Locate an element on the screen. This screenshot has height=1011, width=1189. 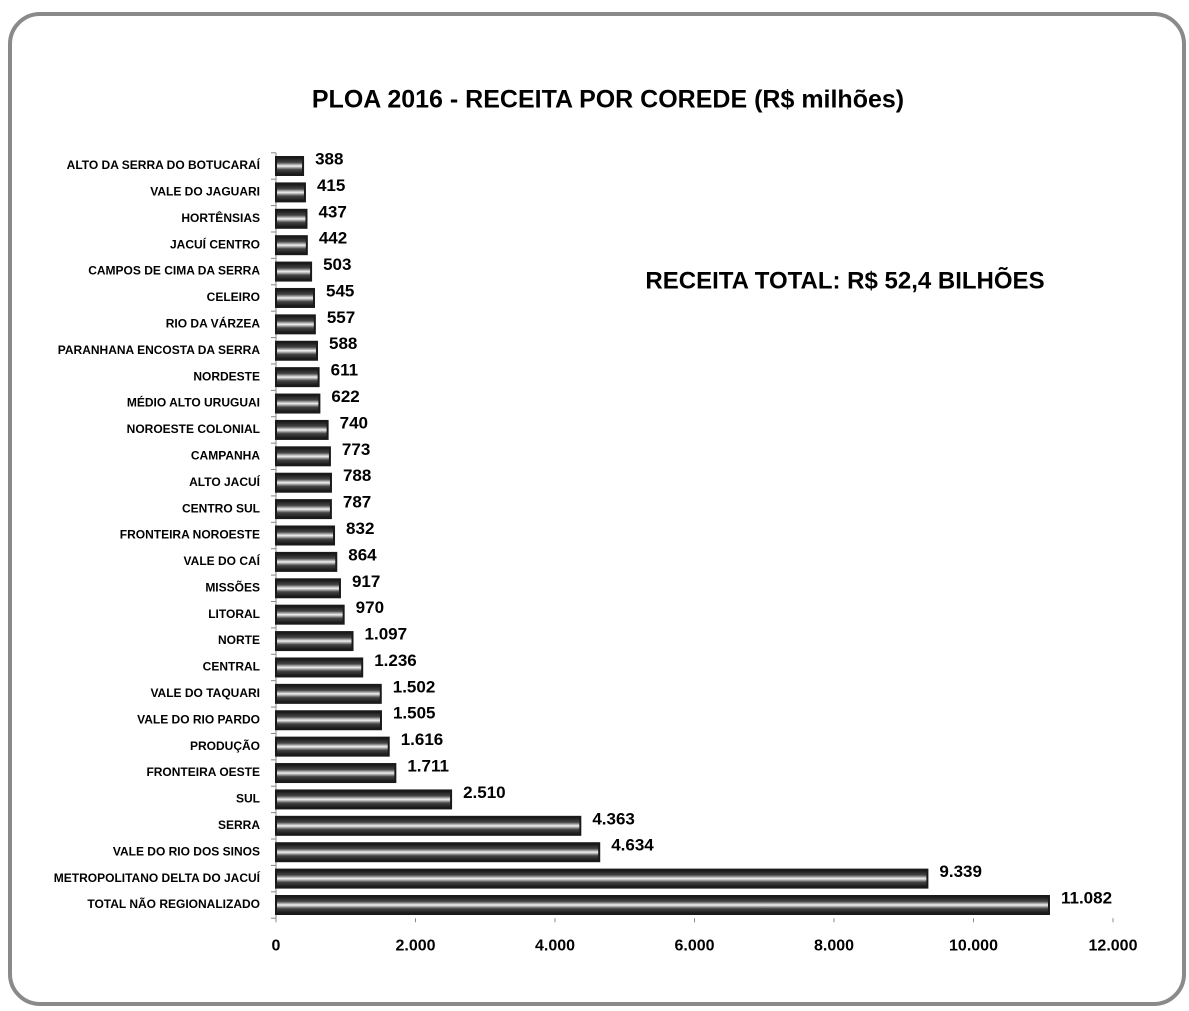
y-tick-label: CENTRO SUL is located at coordinates (221, 508).